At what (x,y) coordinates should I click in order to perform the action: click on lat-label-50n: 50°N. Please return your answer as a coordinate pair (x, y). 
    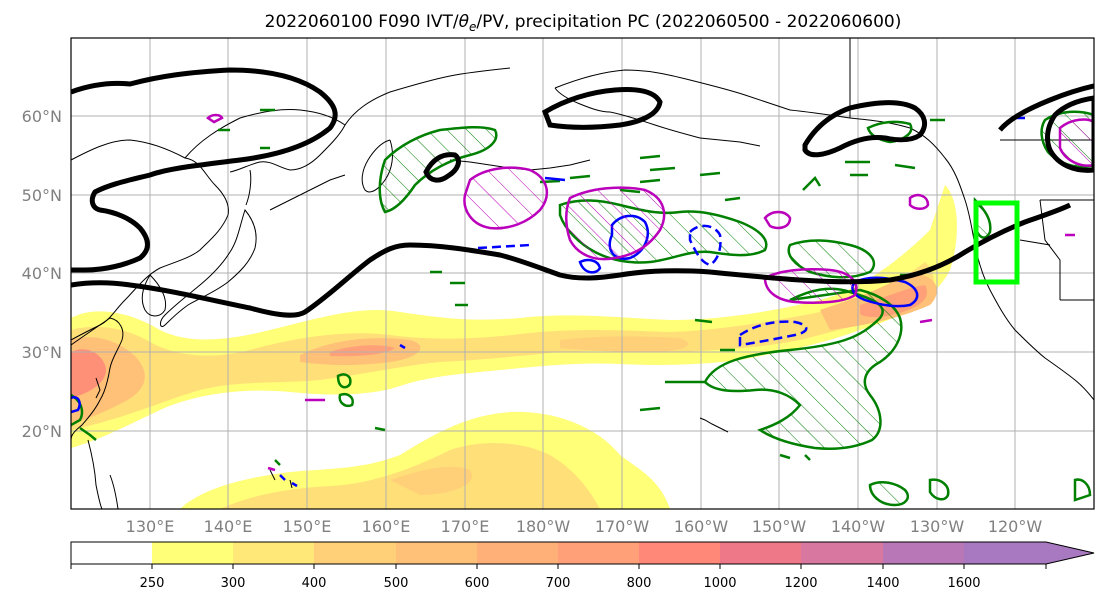
    Looking at the image, I should click on (42, 195).